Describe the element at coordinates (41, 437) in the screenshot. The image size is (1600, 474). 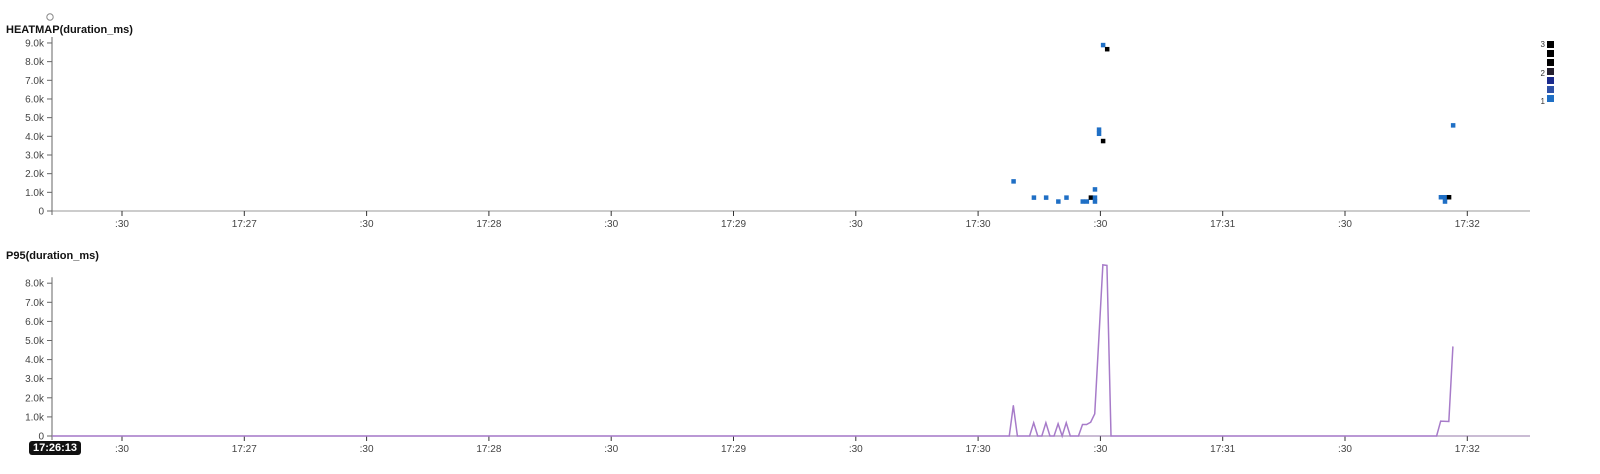
I see `p95-y-tick-label: 0` at that location.